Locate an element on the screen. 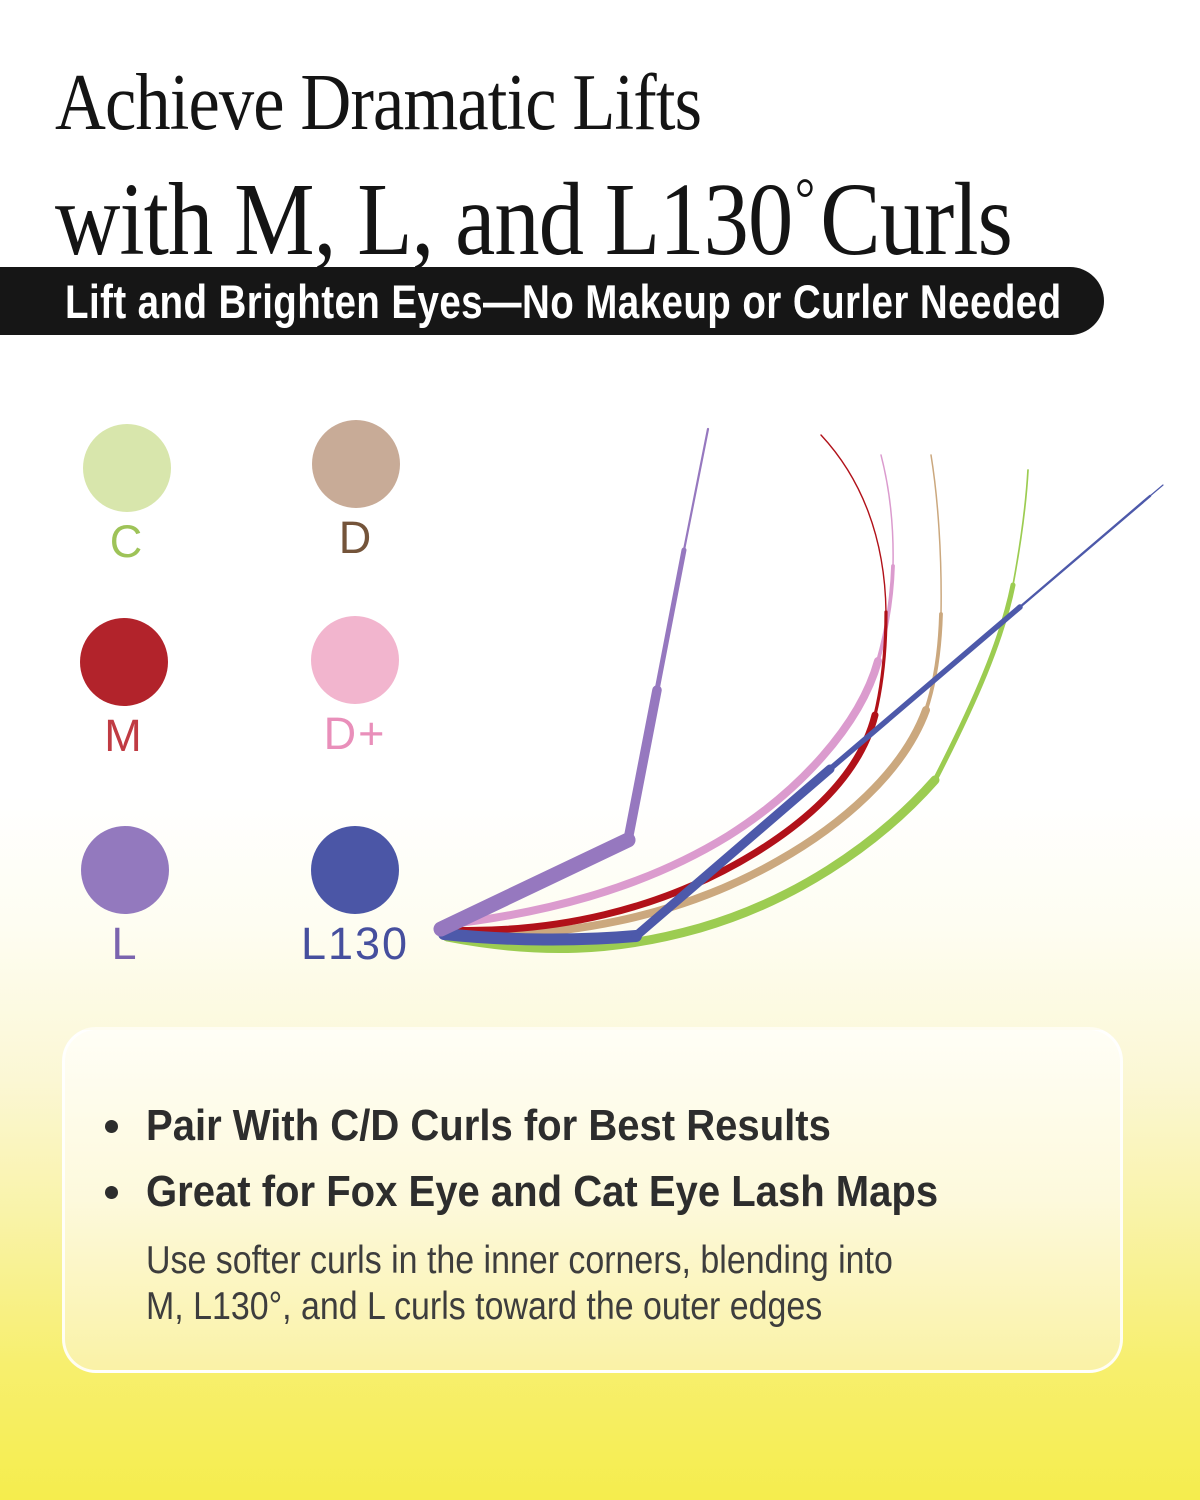  legend-label-d: D is located at coordinates (356, 537).